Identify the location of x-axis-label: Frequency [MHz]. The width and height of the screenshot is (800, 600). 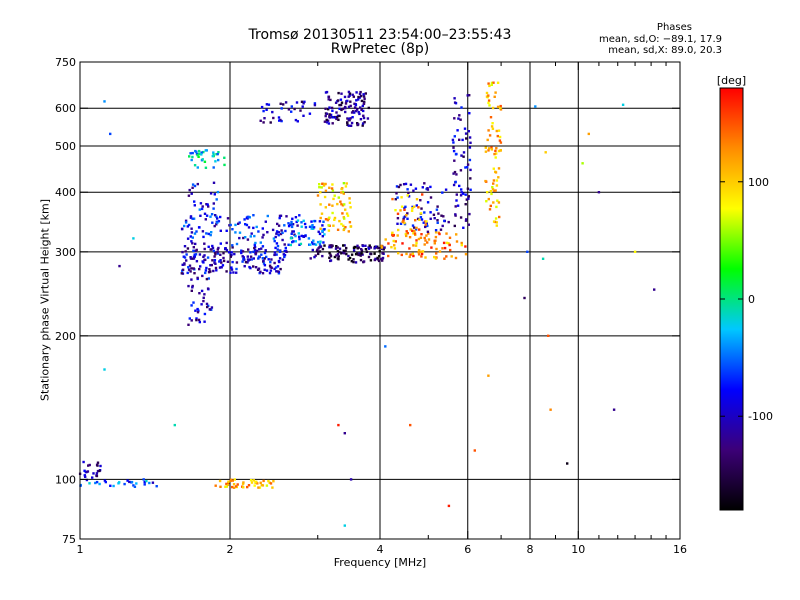
(380, 562).